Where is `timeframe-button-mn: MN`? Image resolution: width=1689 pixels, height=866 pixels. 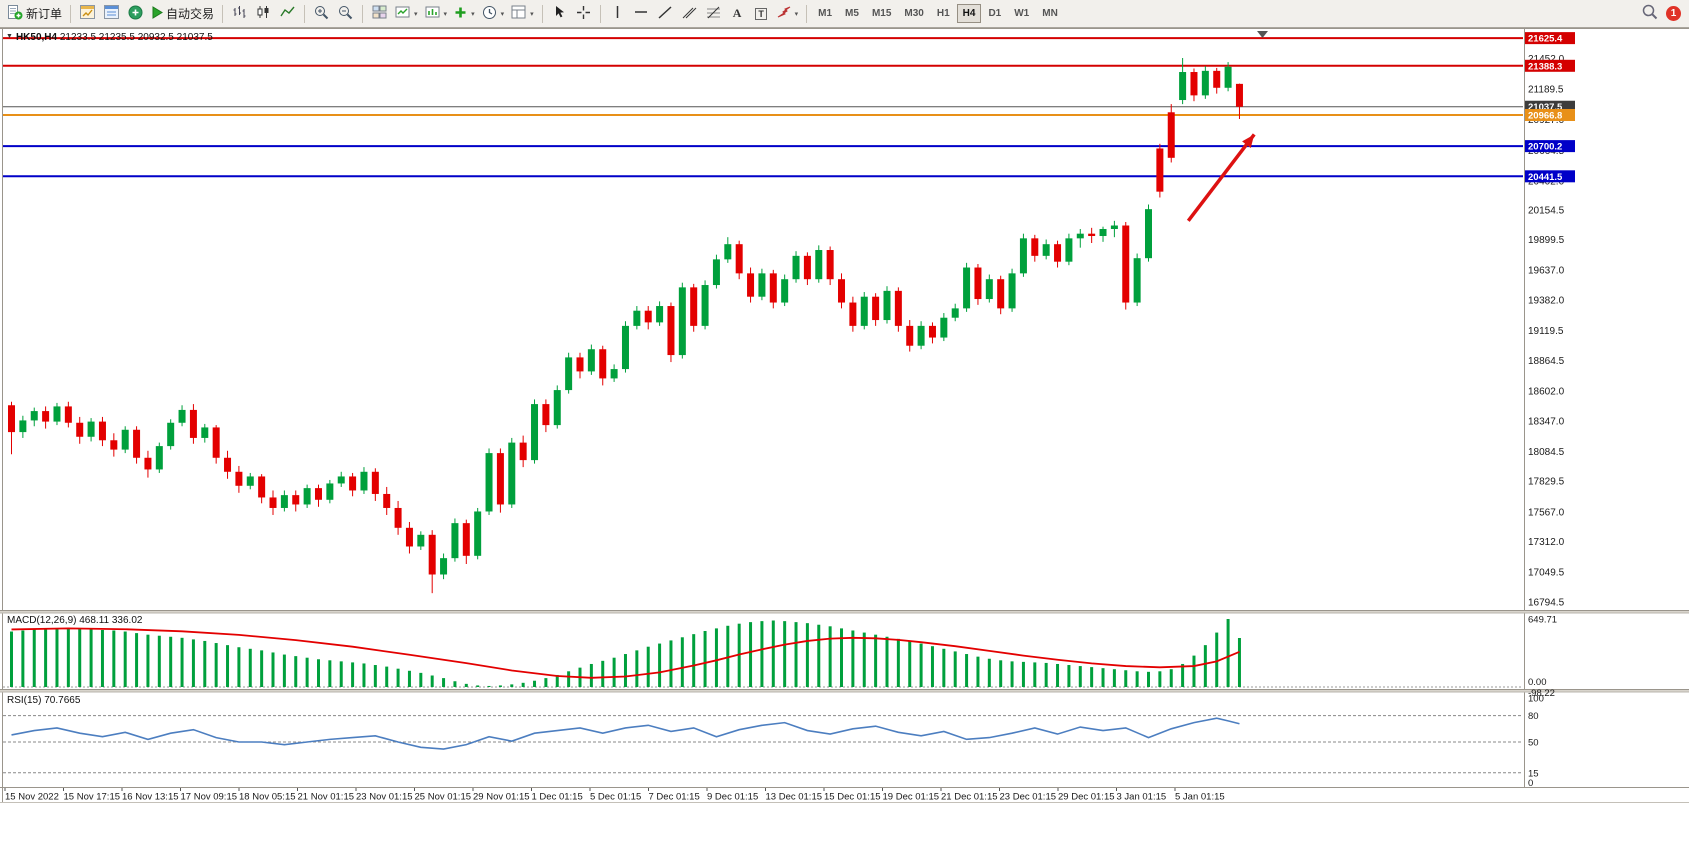 timeframe-button-mn: MN is located at coordinates (1050, 13).